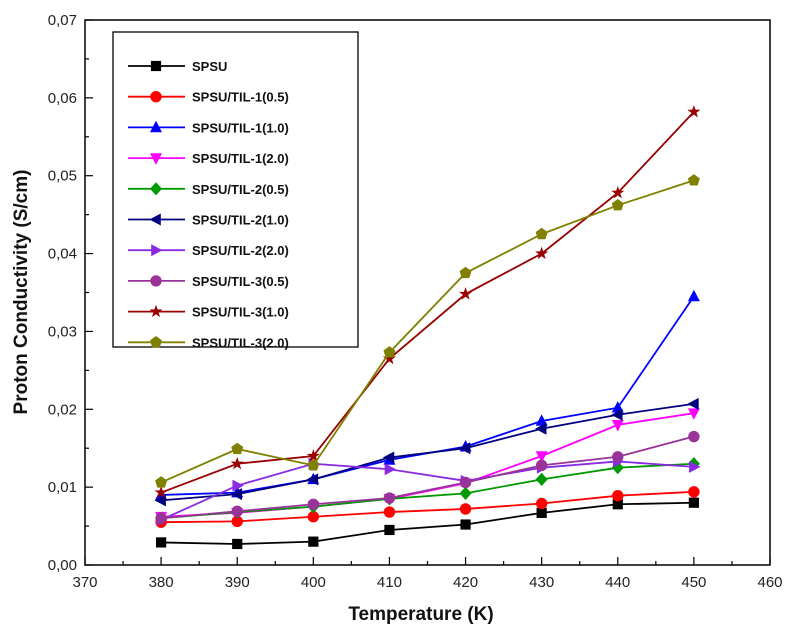 The image size is (785, 630). I want to click on y-tick-label: 0,01, so click(62, 487).